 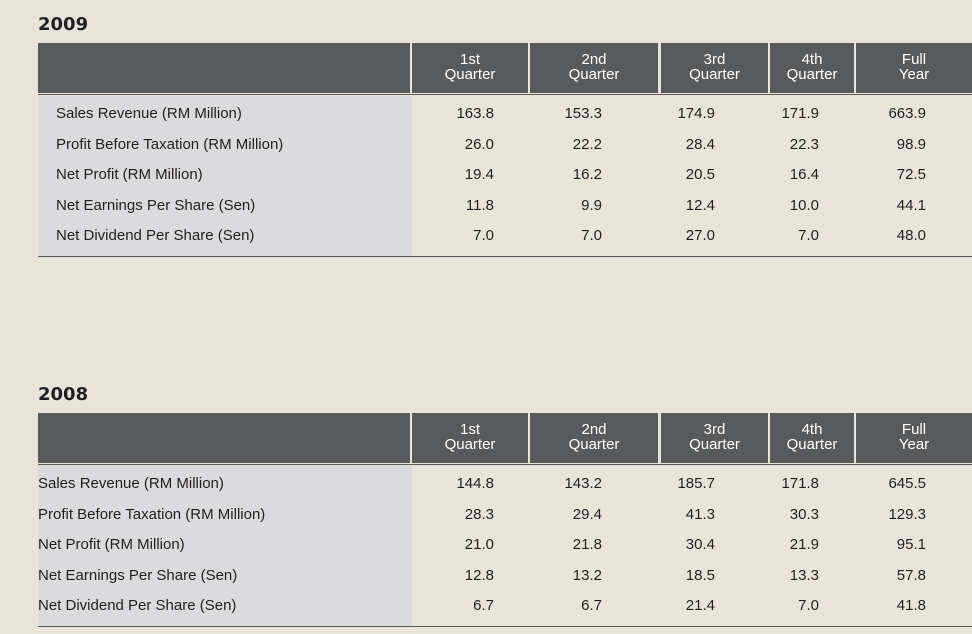 What do you see at coordinates (911, 144) in the screenshot?
I see `value-cell: 98.9` at bounding box center [911, 144].